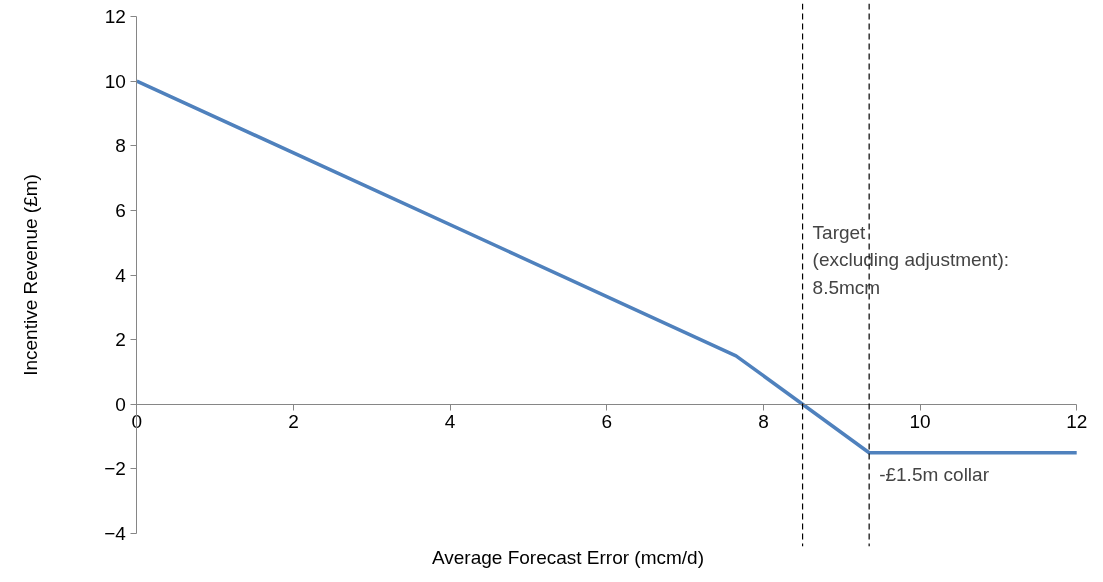 The height and width of the screenshot is (582, 1103). I want to click on y-tick-label: 2, so click(120, 340).